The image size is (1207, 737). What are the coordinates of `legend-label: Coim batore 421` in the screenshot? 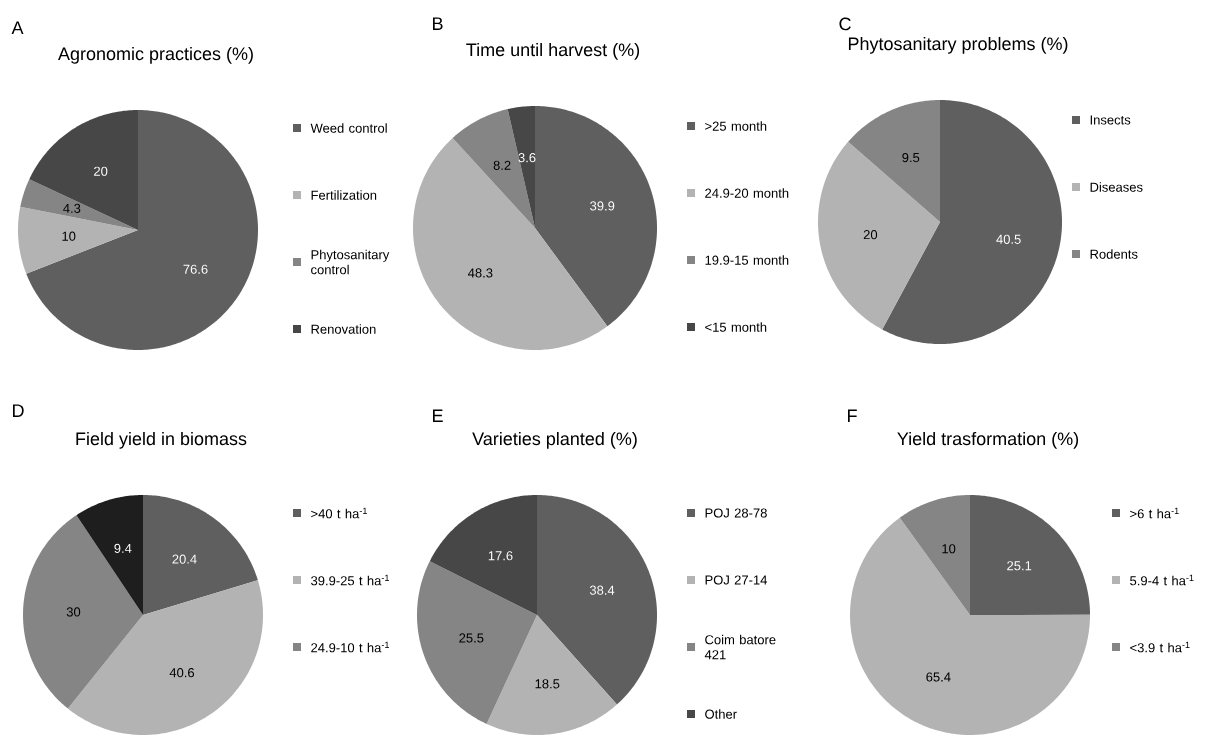 It's located at (740, 647).